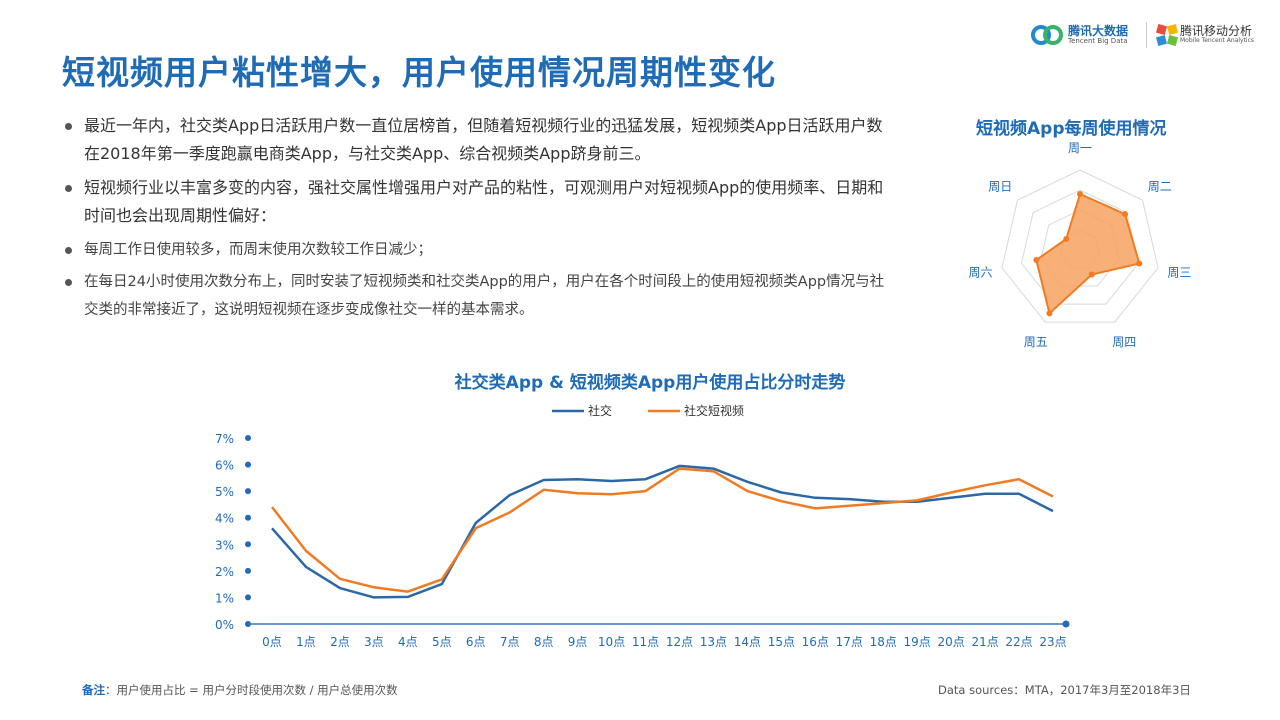 The image size is (1280, 720). What do you see at coordinates (1124, 342) in the screenshot?
I see `radar-axis-label: 周四` at bounding box center [1124, 342].